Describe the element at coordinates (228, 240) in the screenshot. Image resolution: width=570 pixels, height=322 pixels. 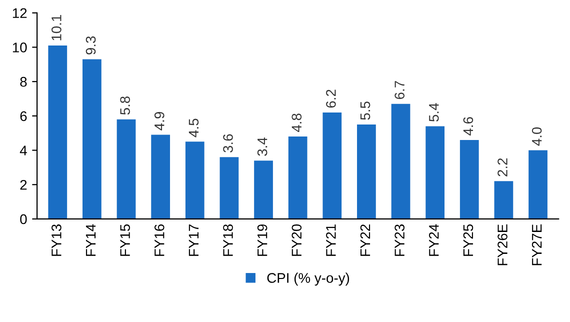
I see `x-tick-label: FY18` at that location.